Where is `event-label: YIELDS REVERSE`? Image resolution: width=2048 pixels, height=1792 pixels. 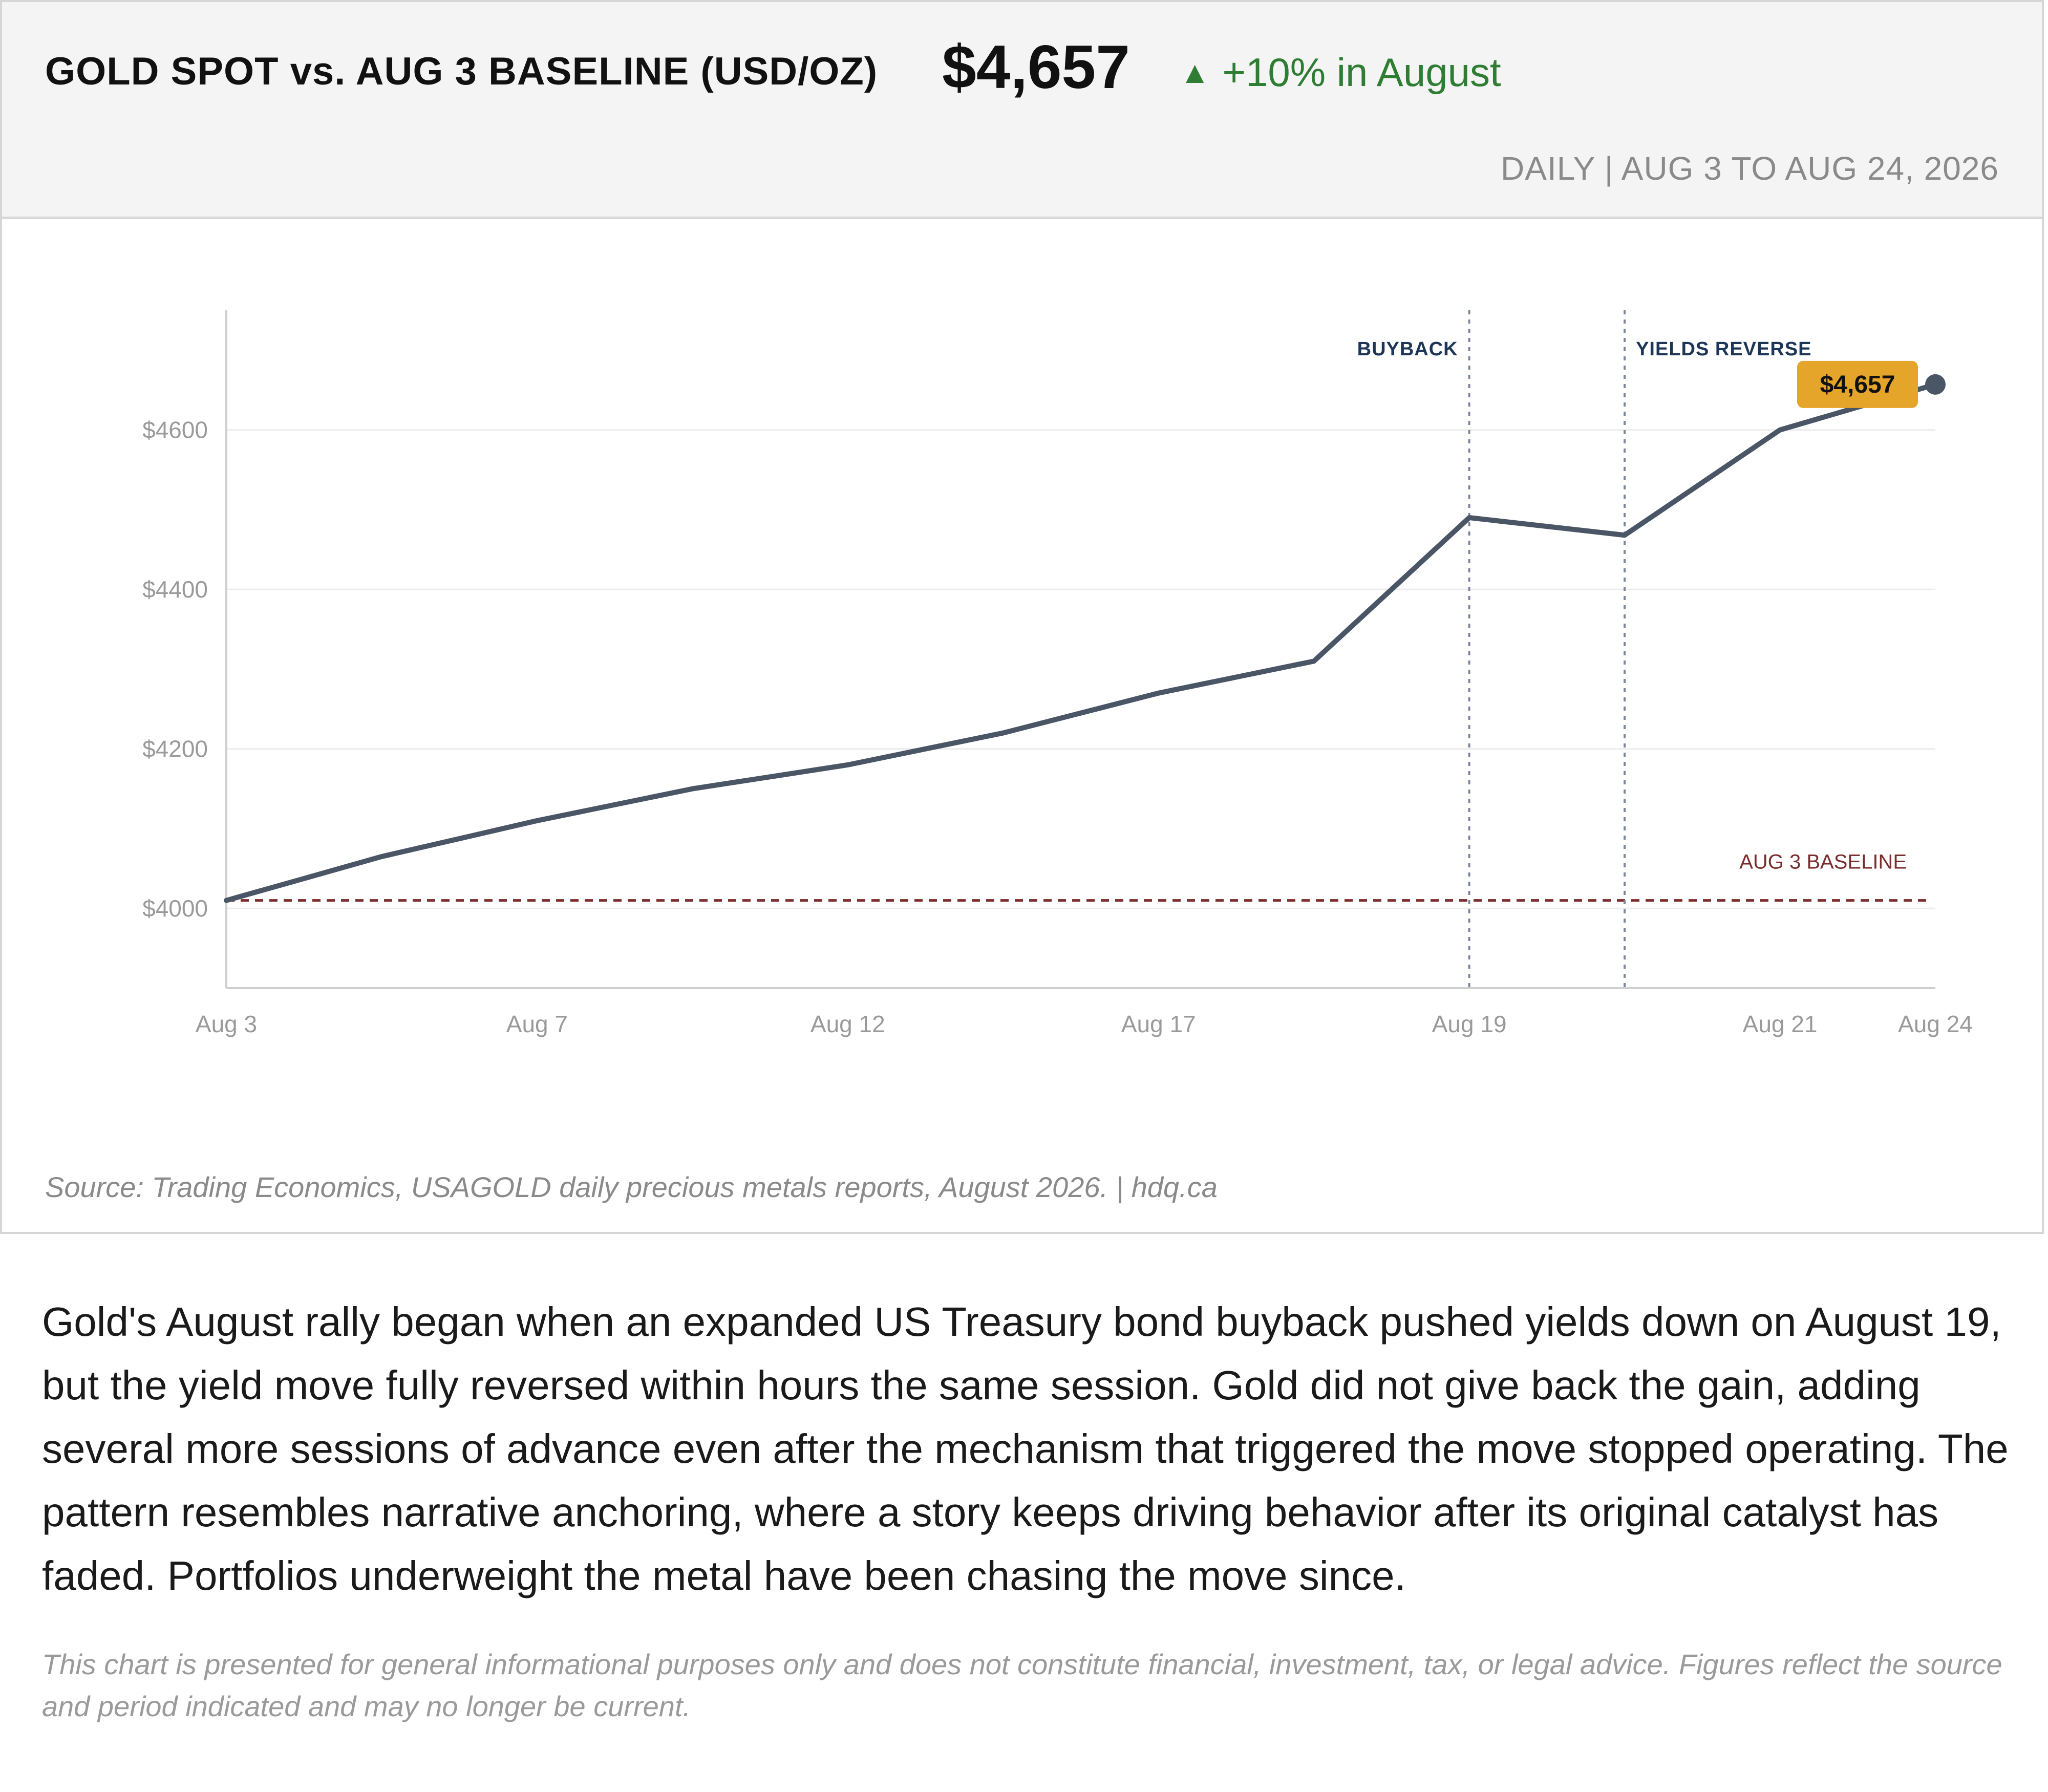 event-label: YIELDS REVERSE is located at coordinates (1723, 349).